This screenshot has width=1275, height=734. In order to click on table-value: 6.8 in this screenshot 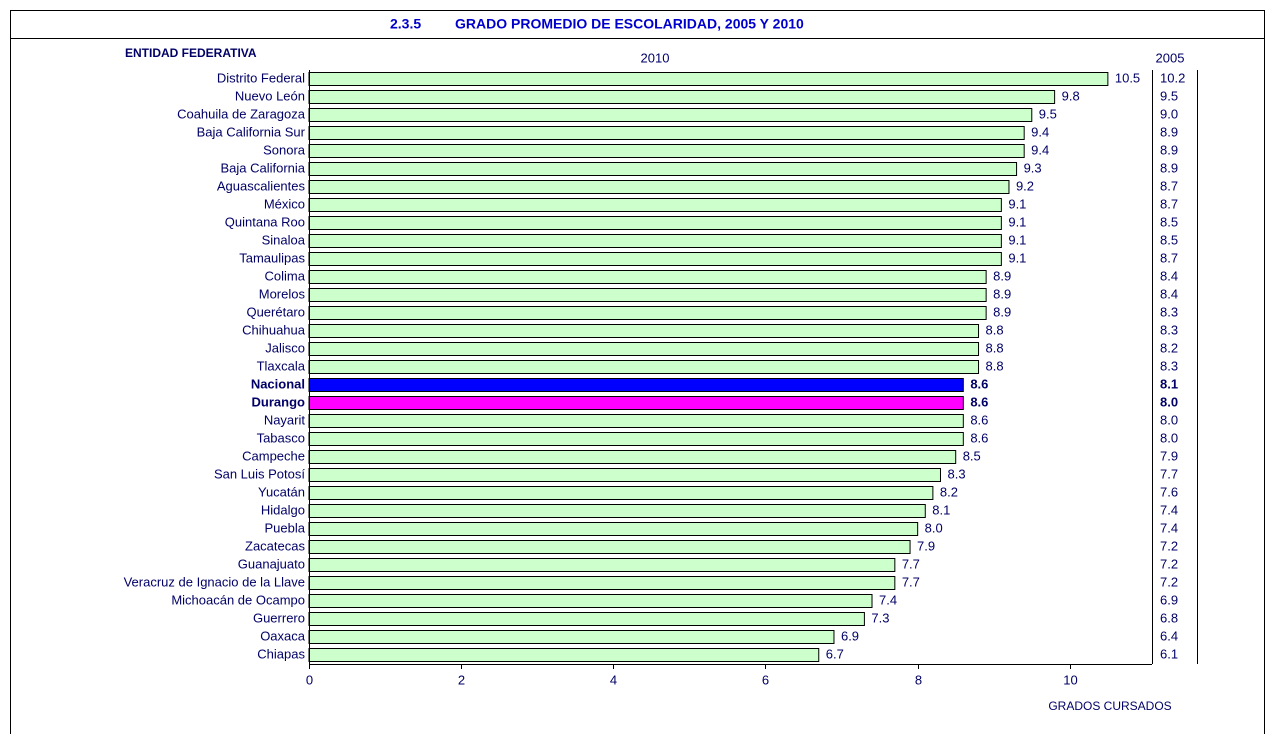, I will do `click(1169, 617)`.